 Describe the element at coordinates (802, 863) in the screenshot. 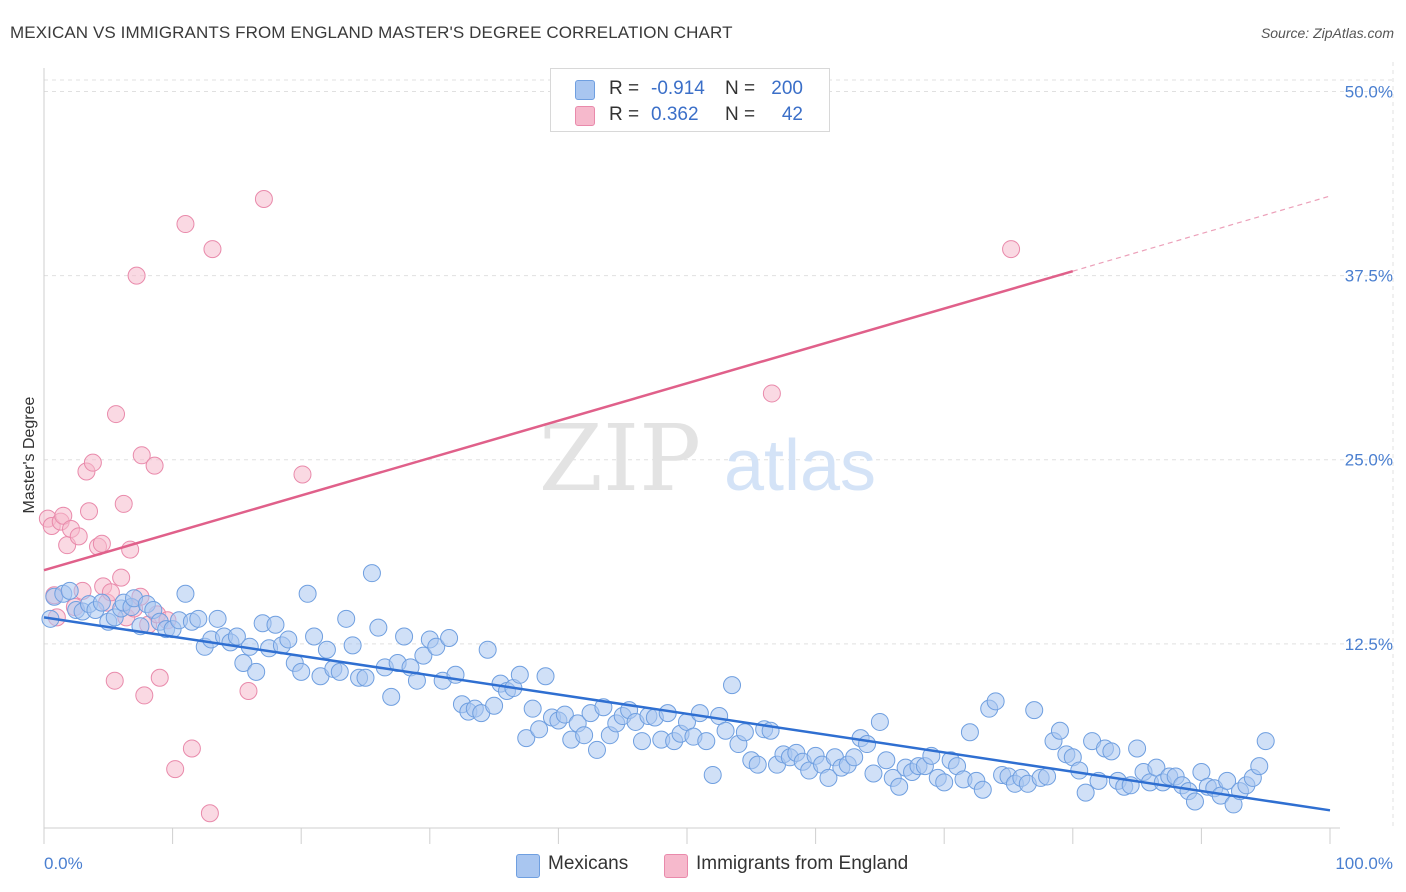

I see `legend-label-england: Immigrants from England` at that location.